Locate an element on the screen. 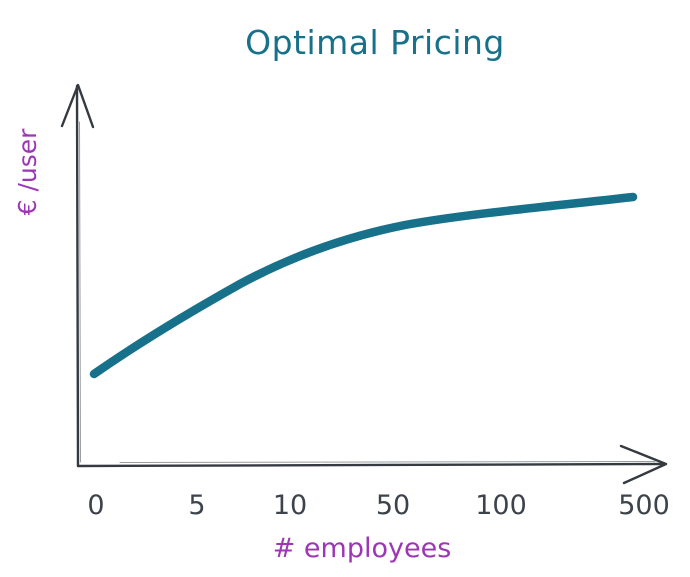 The image size is (690, 577). x-axis-line is located at coordinates (370, 465).